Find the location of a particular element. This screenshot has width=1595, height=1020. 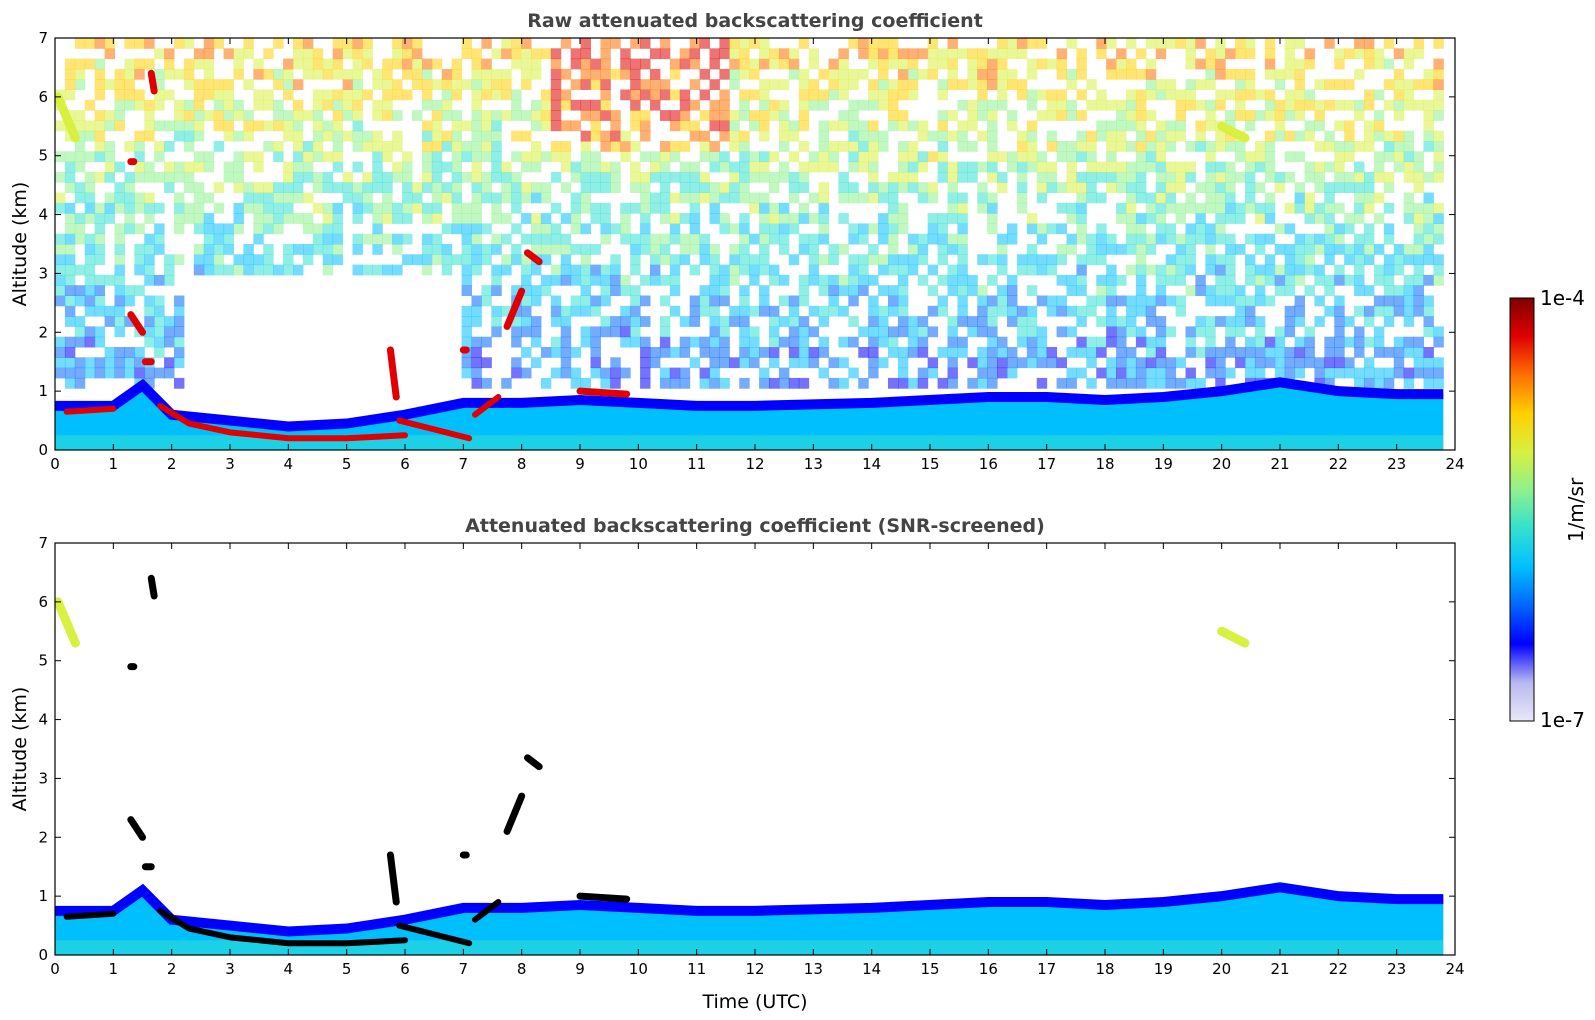

colorbar: 1e-4 1e-7 1/m/sr is located at coordinates (1548, 509).